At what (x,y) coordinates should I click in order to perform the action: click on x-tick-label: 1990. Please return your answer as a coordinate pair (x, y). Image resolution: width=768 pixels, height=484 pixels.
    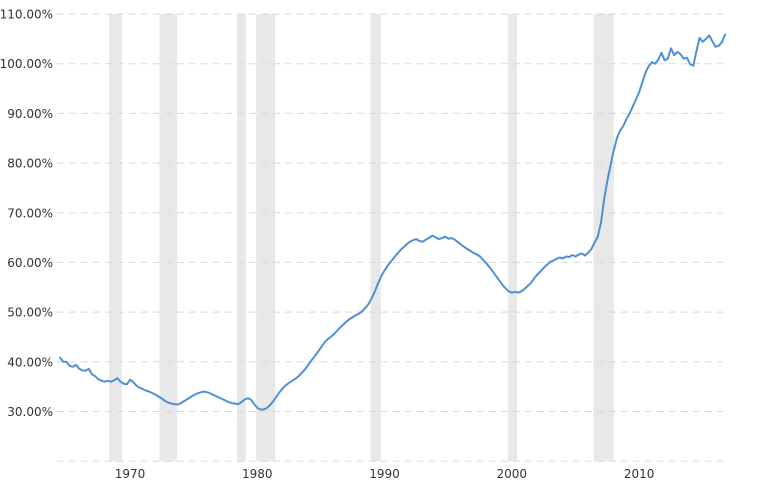
    Looking at the image, I should click on (384, 474).